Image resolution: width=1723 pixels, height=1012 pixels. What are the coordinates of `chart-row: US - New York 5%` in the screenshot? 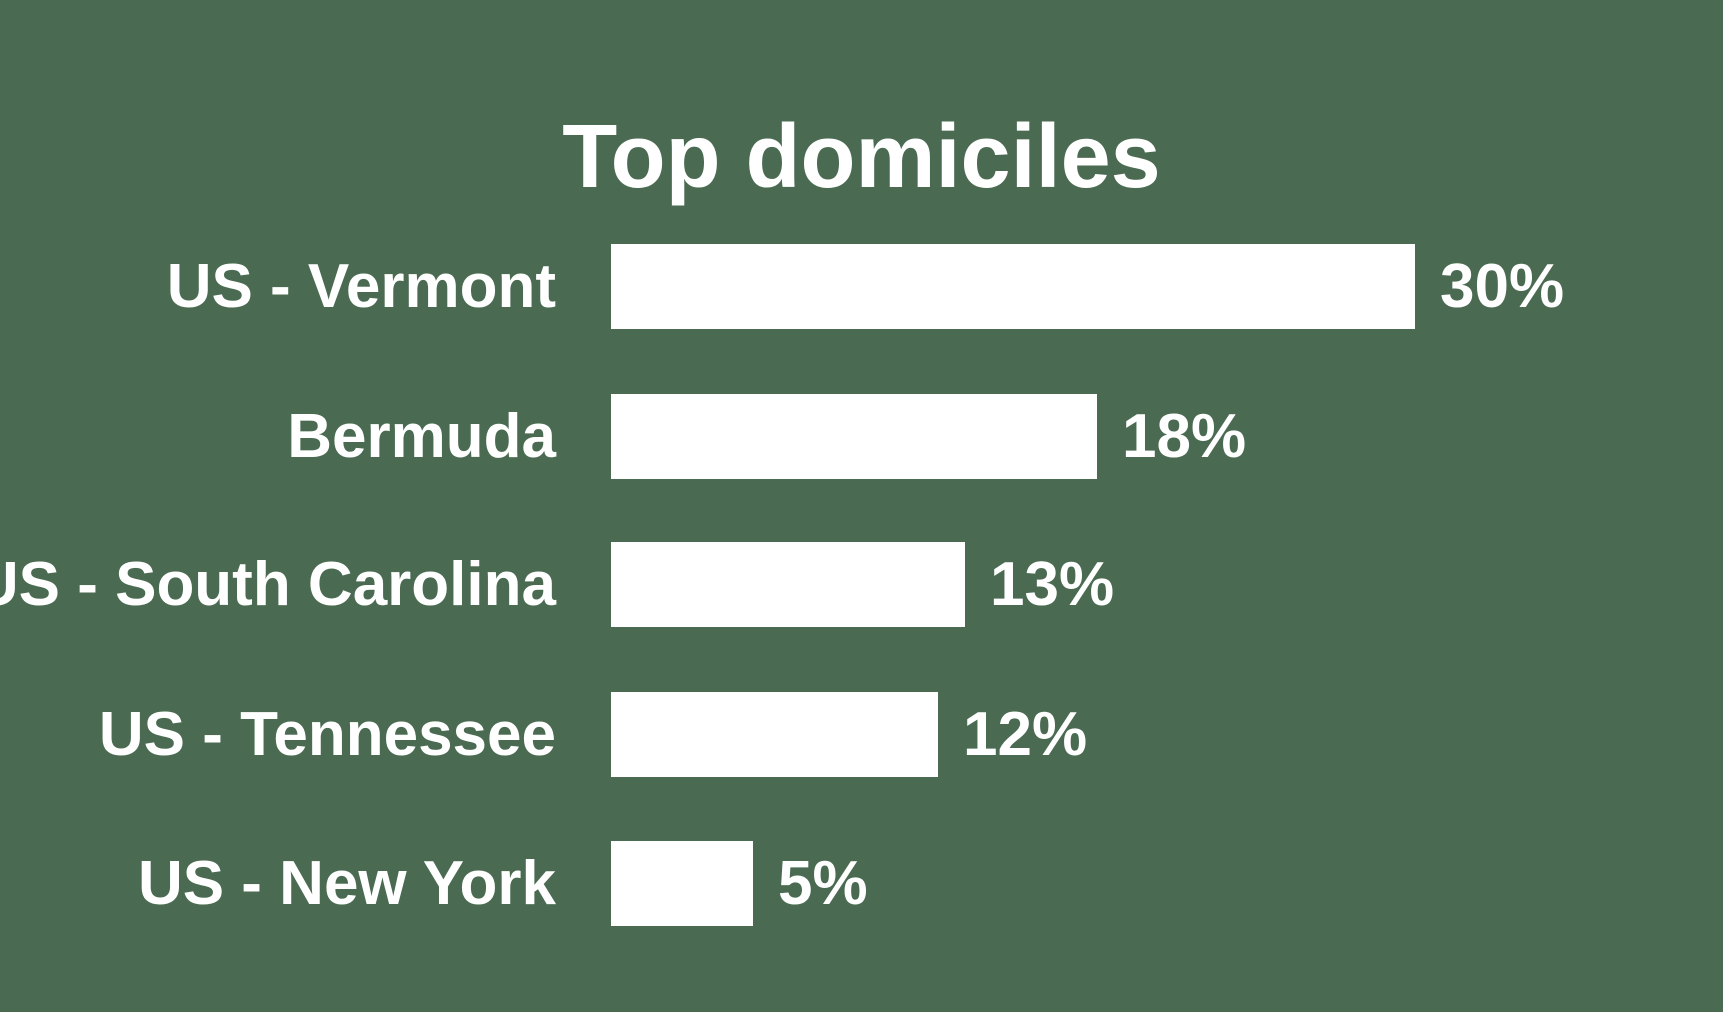 It's located at (861, 883).